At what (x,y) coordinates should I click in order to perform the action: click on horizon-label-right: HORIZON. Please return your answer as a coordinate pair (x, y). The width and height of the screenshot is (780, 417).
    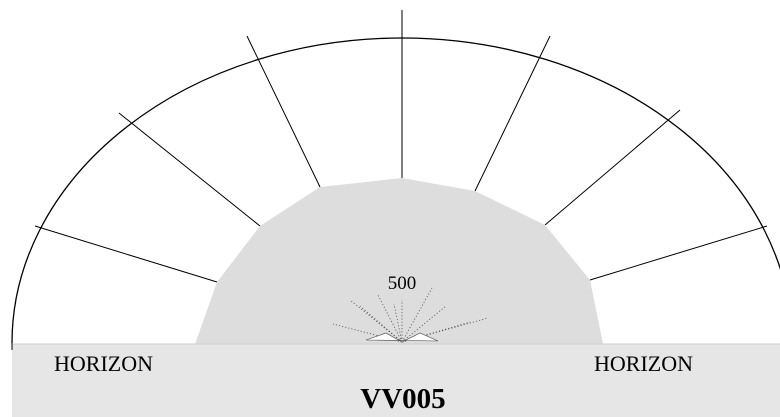
    Looking at the image, I should click on (643, 363).